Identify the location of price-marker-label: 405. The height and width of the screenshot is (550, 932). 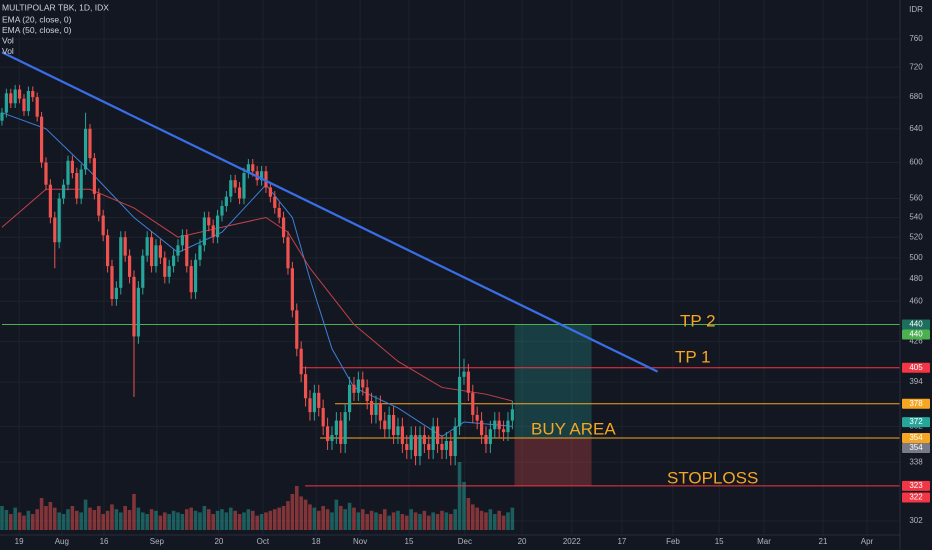
(916, 367).